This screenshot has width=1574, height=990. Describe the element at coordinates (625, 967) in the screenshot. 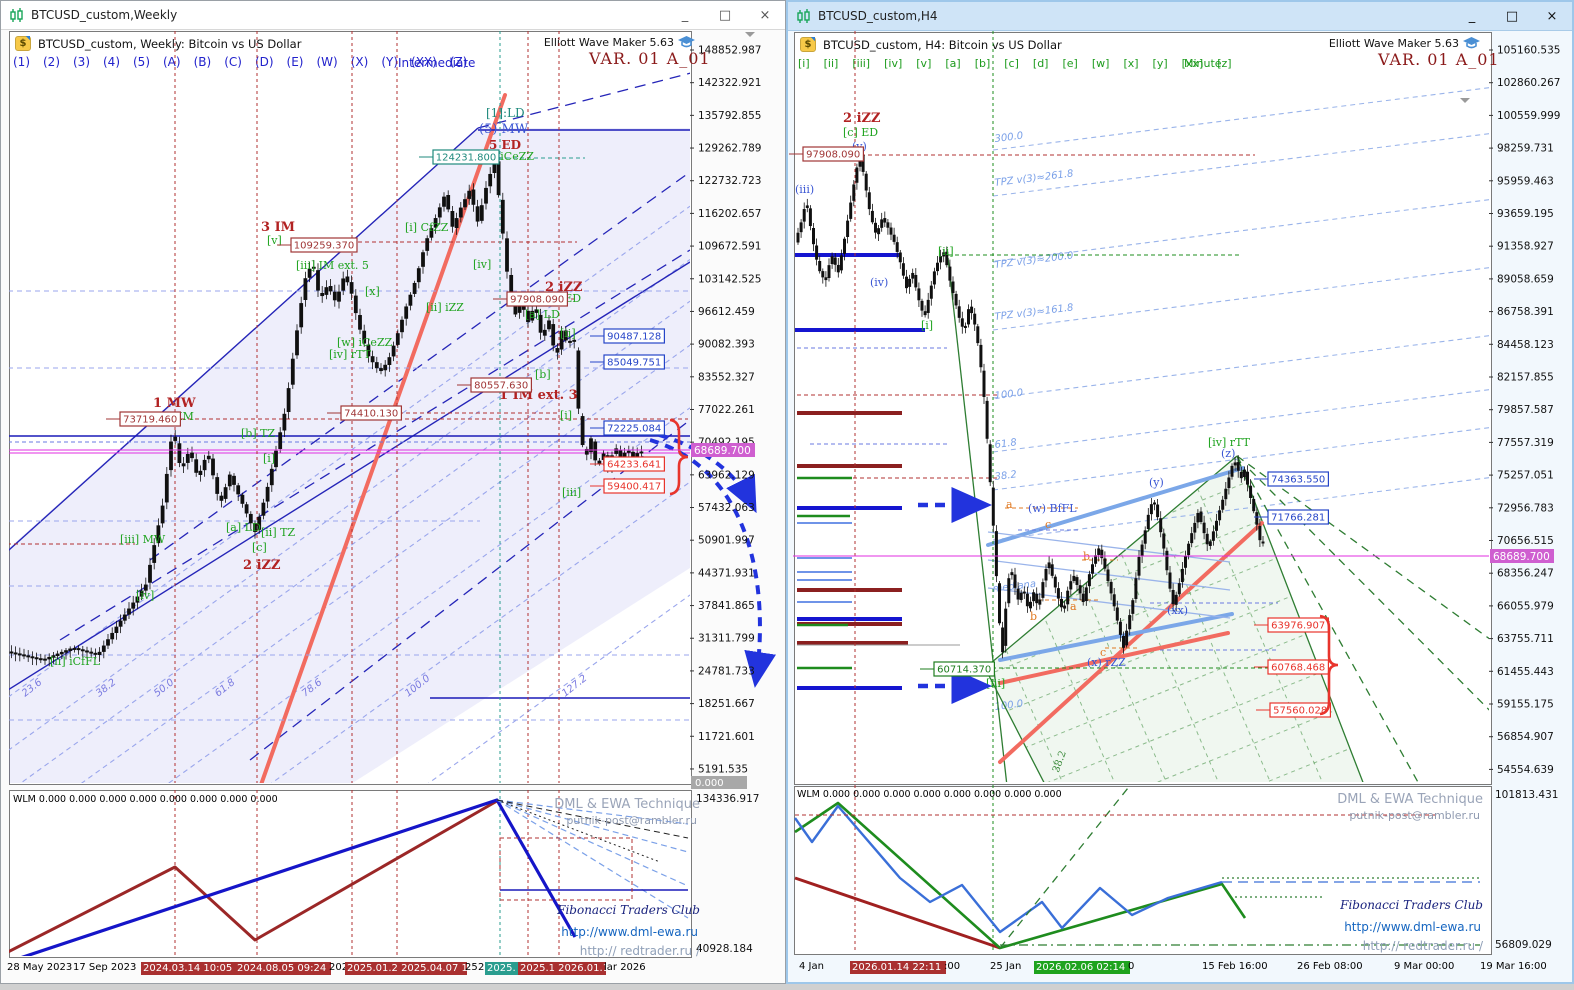

I see `date-label: lar 2026` at that location.